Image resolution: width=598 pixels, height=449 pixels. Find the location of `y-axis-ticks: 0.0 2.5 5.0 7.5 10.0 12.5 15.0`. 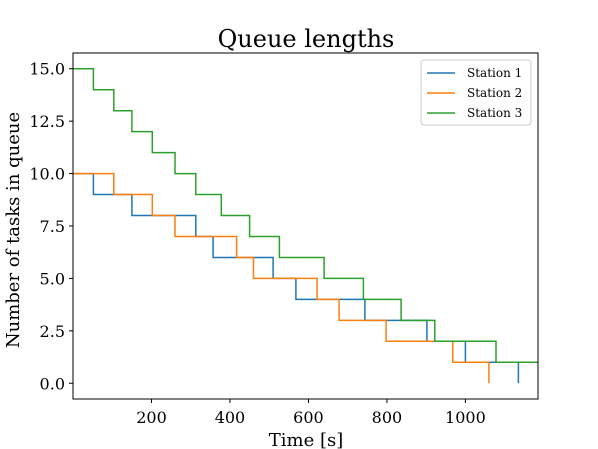

y-axis-ticks: 0.0 2.5 5.0 7.5 10.0 12.5 15.0 is located at coordinates (51, 226).